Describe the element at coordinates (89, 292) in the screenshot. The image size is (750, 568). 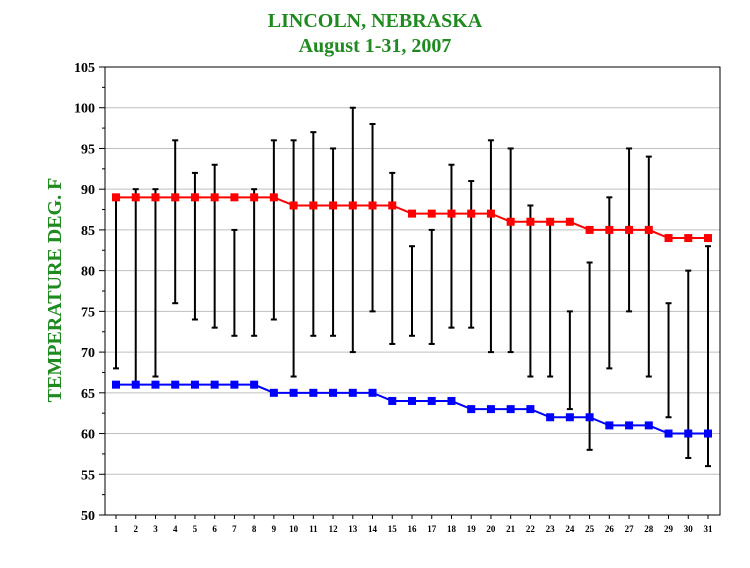
I see `y-axis-ticks: 50 55 60 65 70 75 80 85 90 95 100 105` at that location.